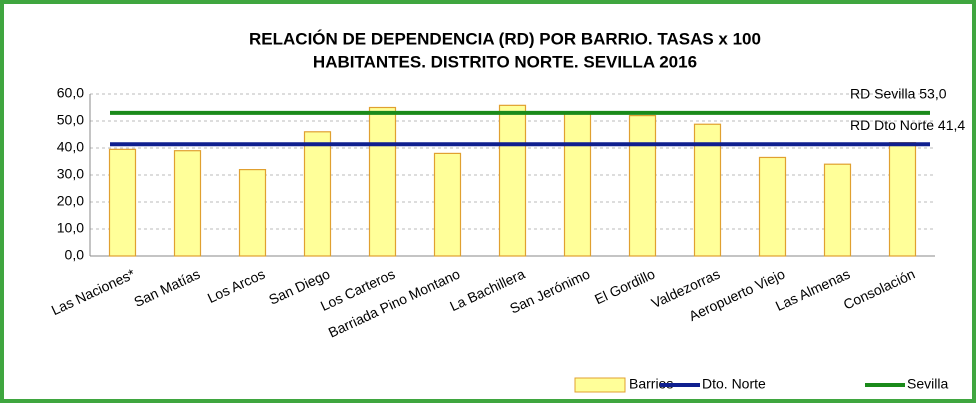 Image resolution: width=976 pixels, height=403 pixels. What do you see at coordinates (907, 125) in the screenshot?
I see `reference-label: RD Dto Norte 41,4` at bounding box center [907, 125].